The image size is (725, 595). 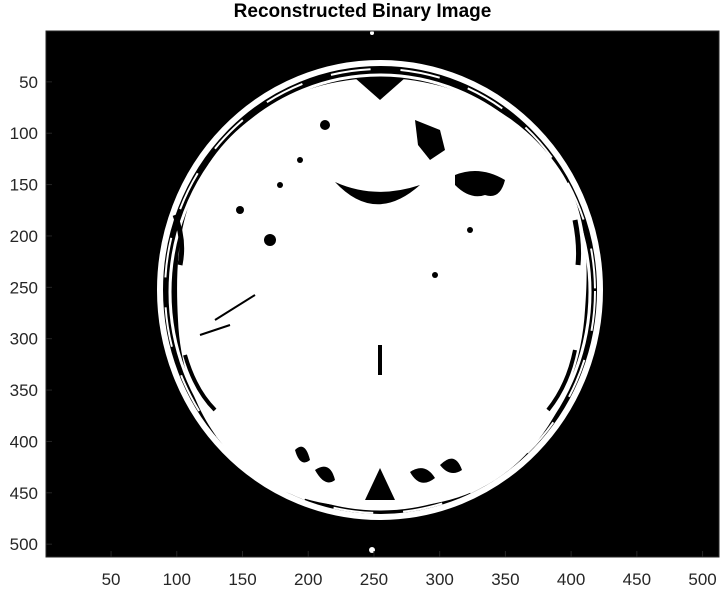 What do you see at coordinates (430, 140) in the screenshot?
I see `upper-right-cluster` at bounding box center [430, 140].